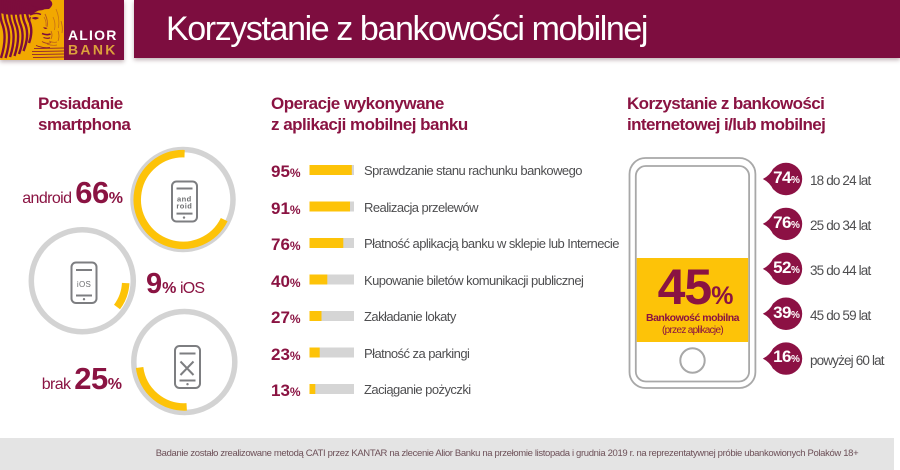  I want to click on svg-text: ALIOR, so click(93, 35).